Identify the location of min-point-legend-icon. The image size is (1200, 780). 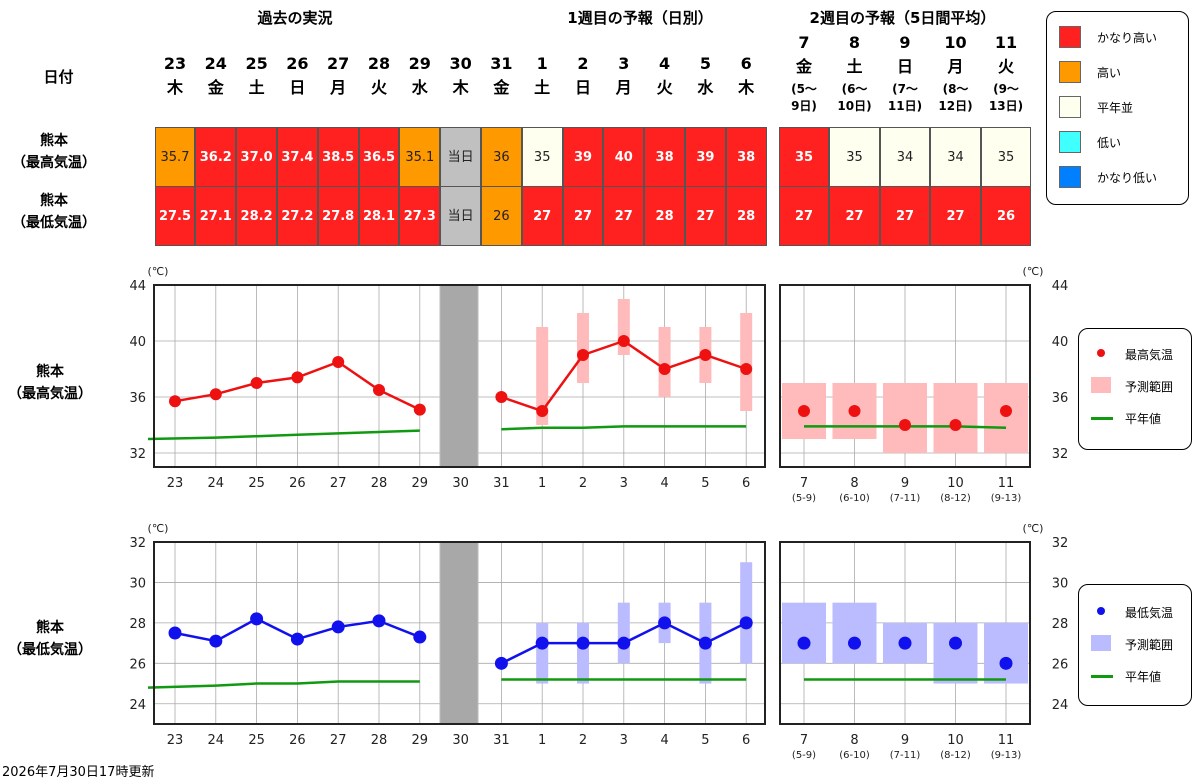
(1101, 611).